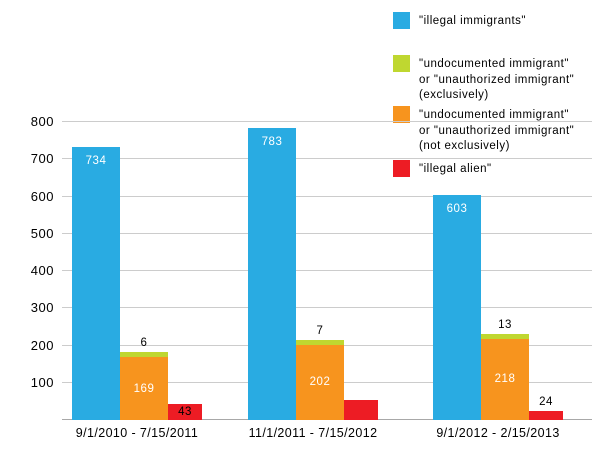 The image size is (602, 454). I want to click on value-label-illegal-immigrants: 734, so click(96, 160).